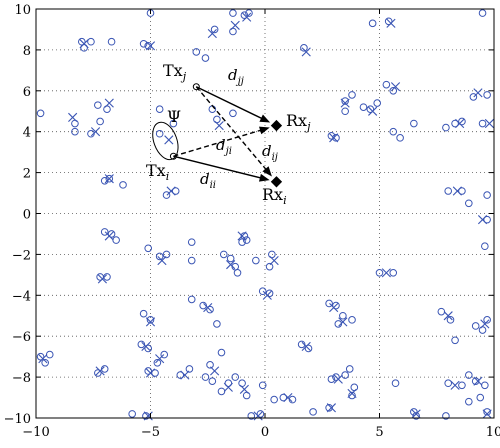 The height and width of the screenshot is (448, 500). What do you see at coordinates (21, 255) in the screenshot?
I see `y-tick-label: −2` at bounding box center [21, 255].